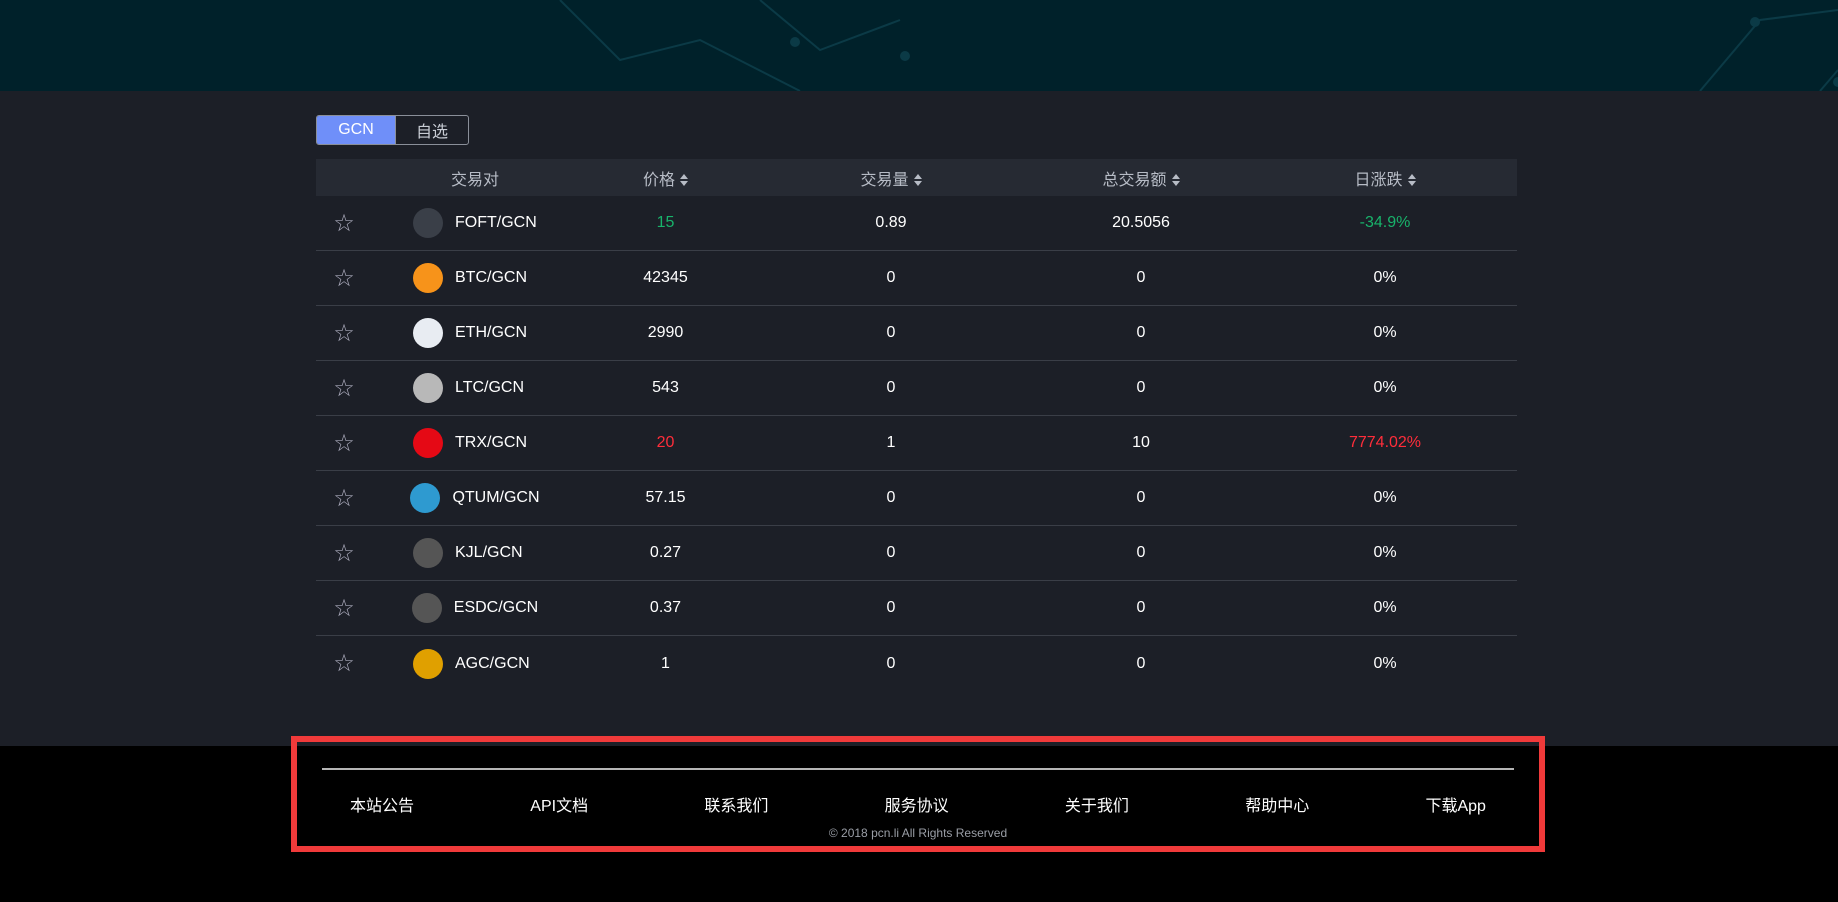 Image resolution: width=1838 pixels, height=902 pixels. I want to click on eth-coin-icon, so click(428, 333).